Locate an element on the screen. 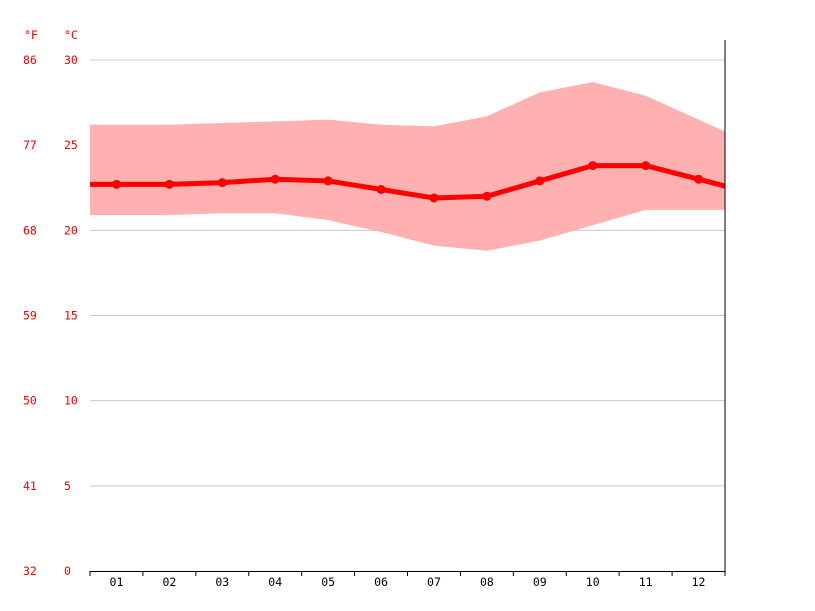 This screenshot has width=815, height=611. y-tick-label-celsius: 30 is located at coordinates (71, 60).